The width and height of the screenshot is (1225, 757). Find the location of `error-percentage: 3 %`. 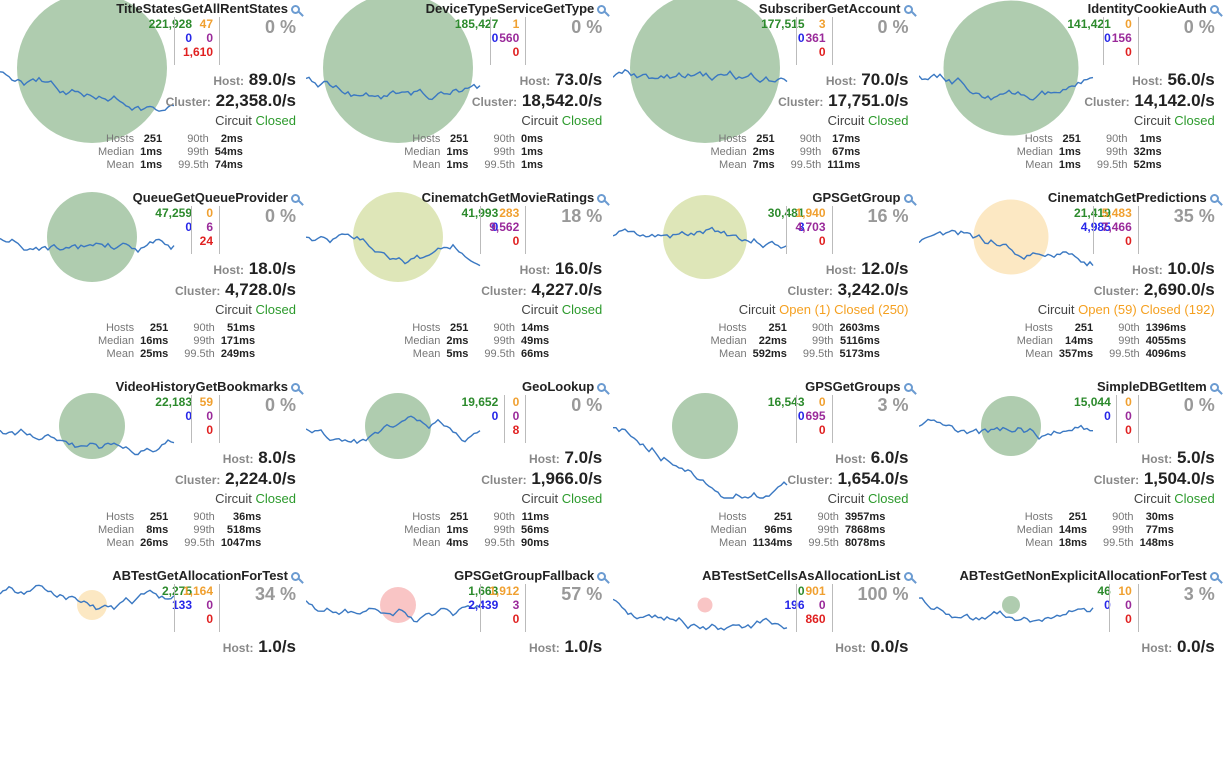

error-percentage: 3 % is located at coordinates (1199, 594).